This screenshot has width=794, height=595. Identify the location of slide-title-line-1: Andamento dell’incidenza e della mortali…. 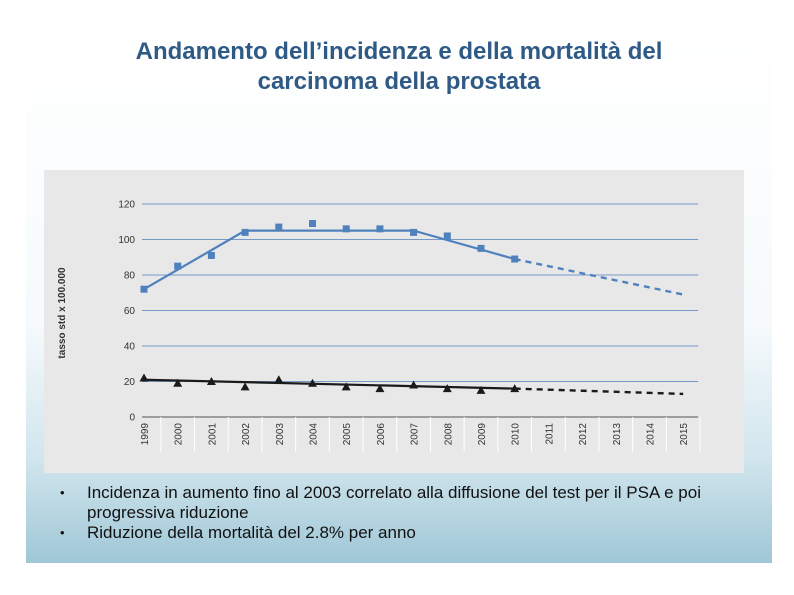
(399, 51).